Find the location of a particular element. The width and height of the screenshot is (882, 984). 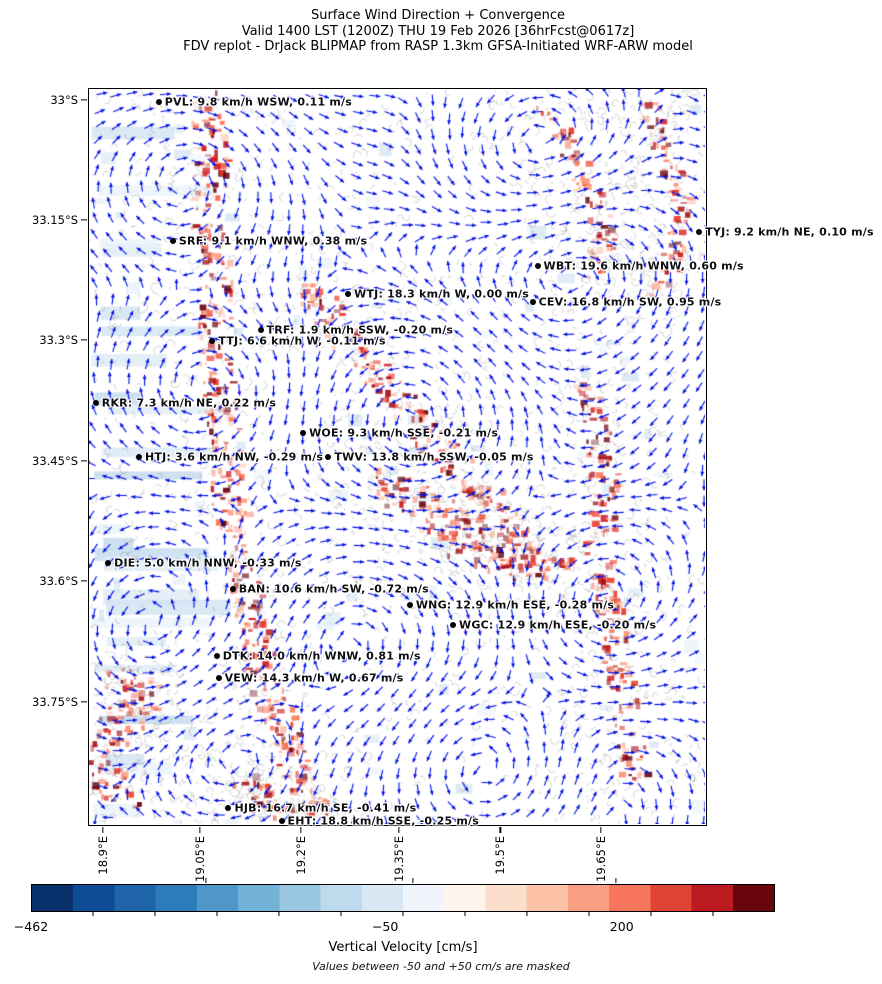

station-dot-ban is located at coordinates (232, 588).